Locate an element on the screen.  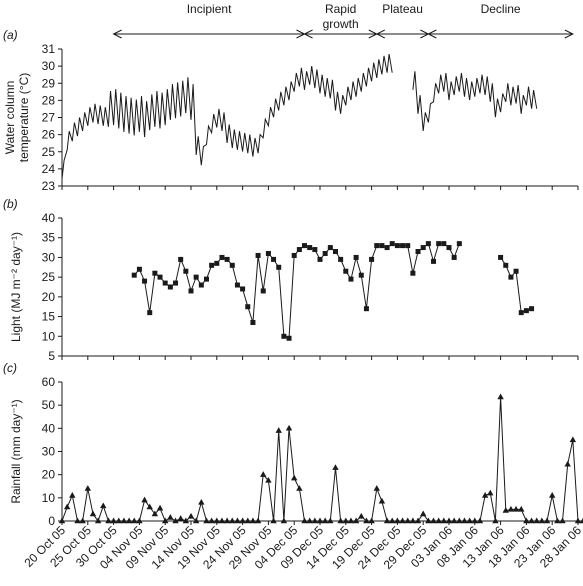
y-tick-label: 29 is located at coordinates (49, 83).